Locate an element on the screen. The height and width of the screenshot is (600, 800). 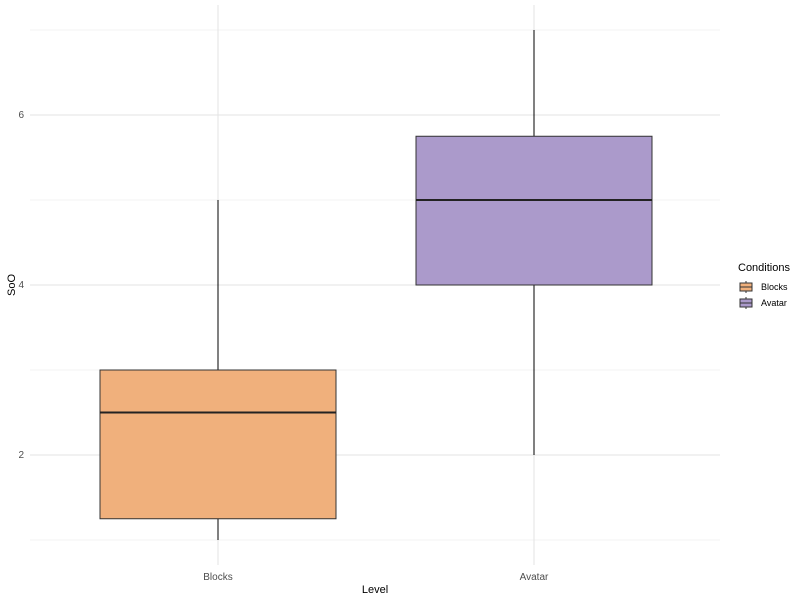
legend-item-blocks: Blocks is located at coordinates (763, 287).